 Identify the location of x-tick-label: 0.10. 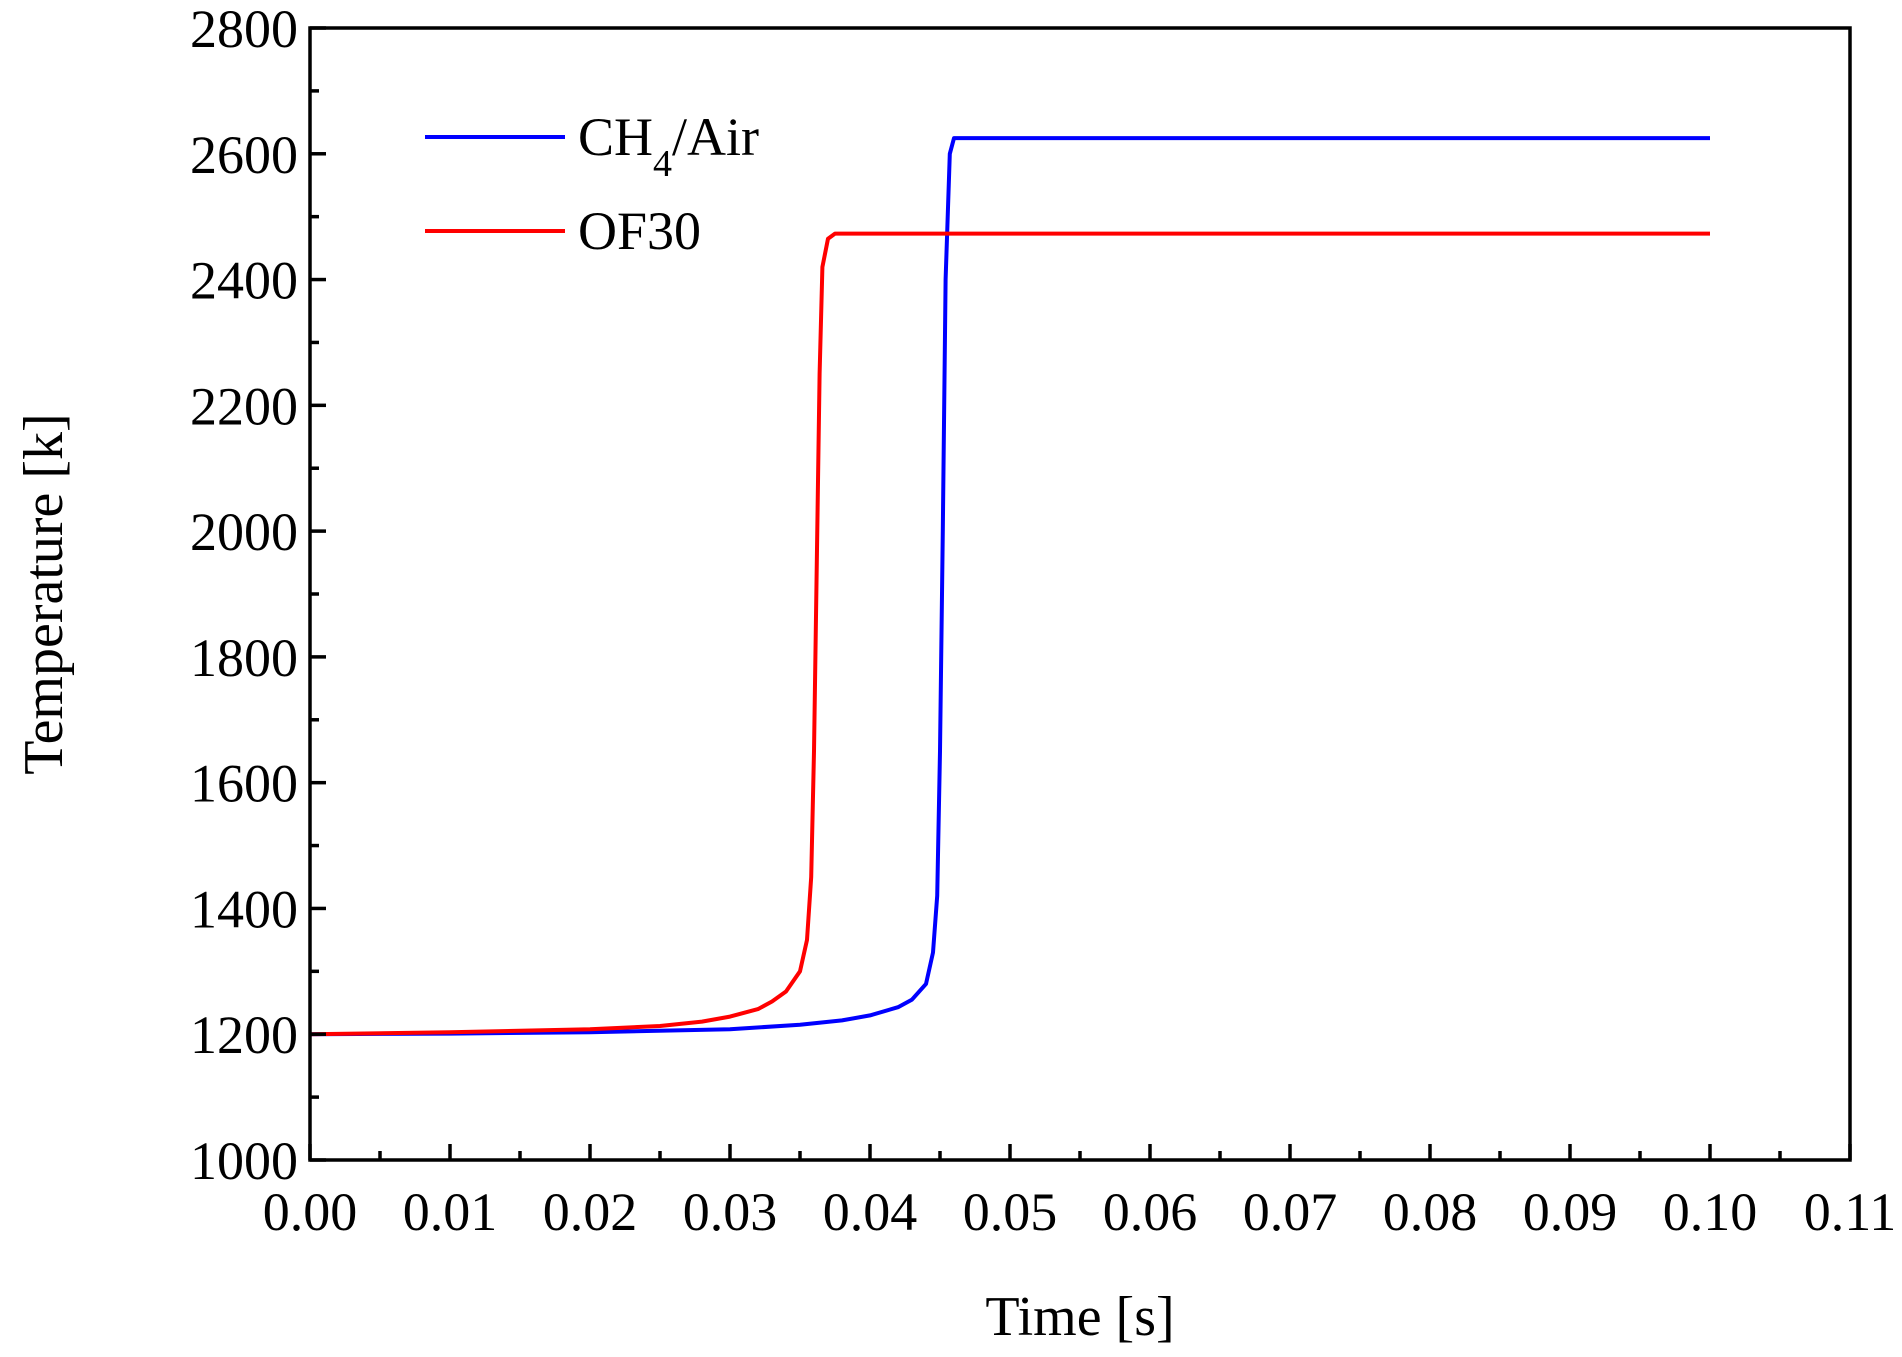
(1710, 1212).